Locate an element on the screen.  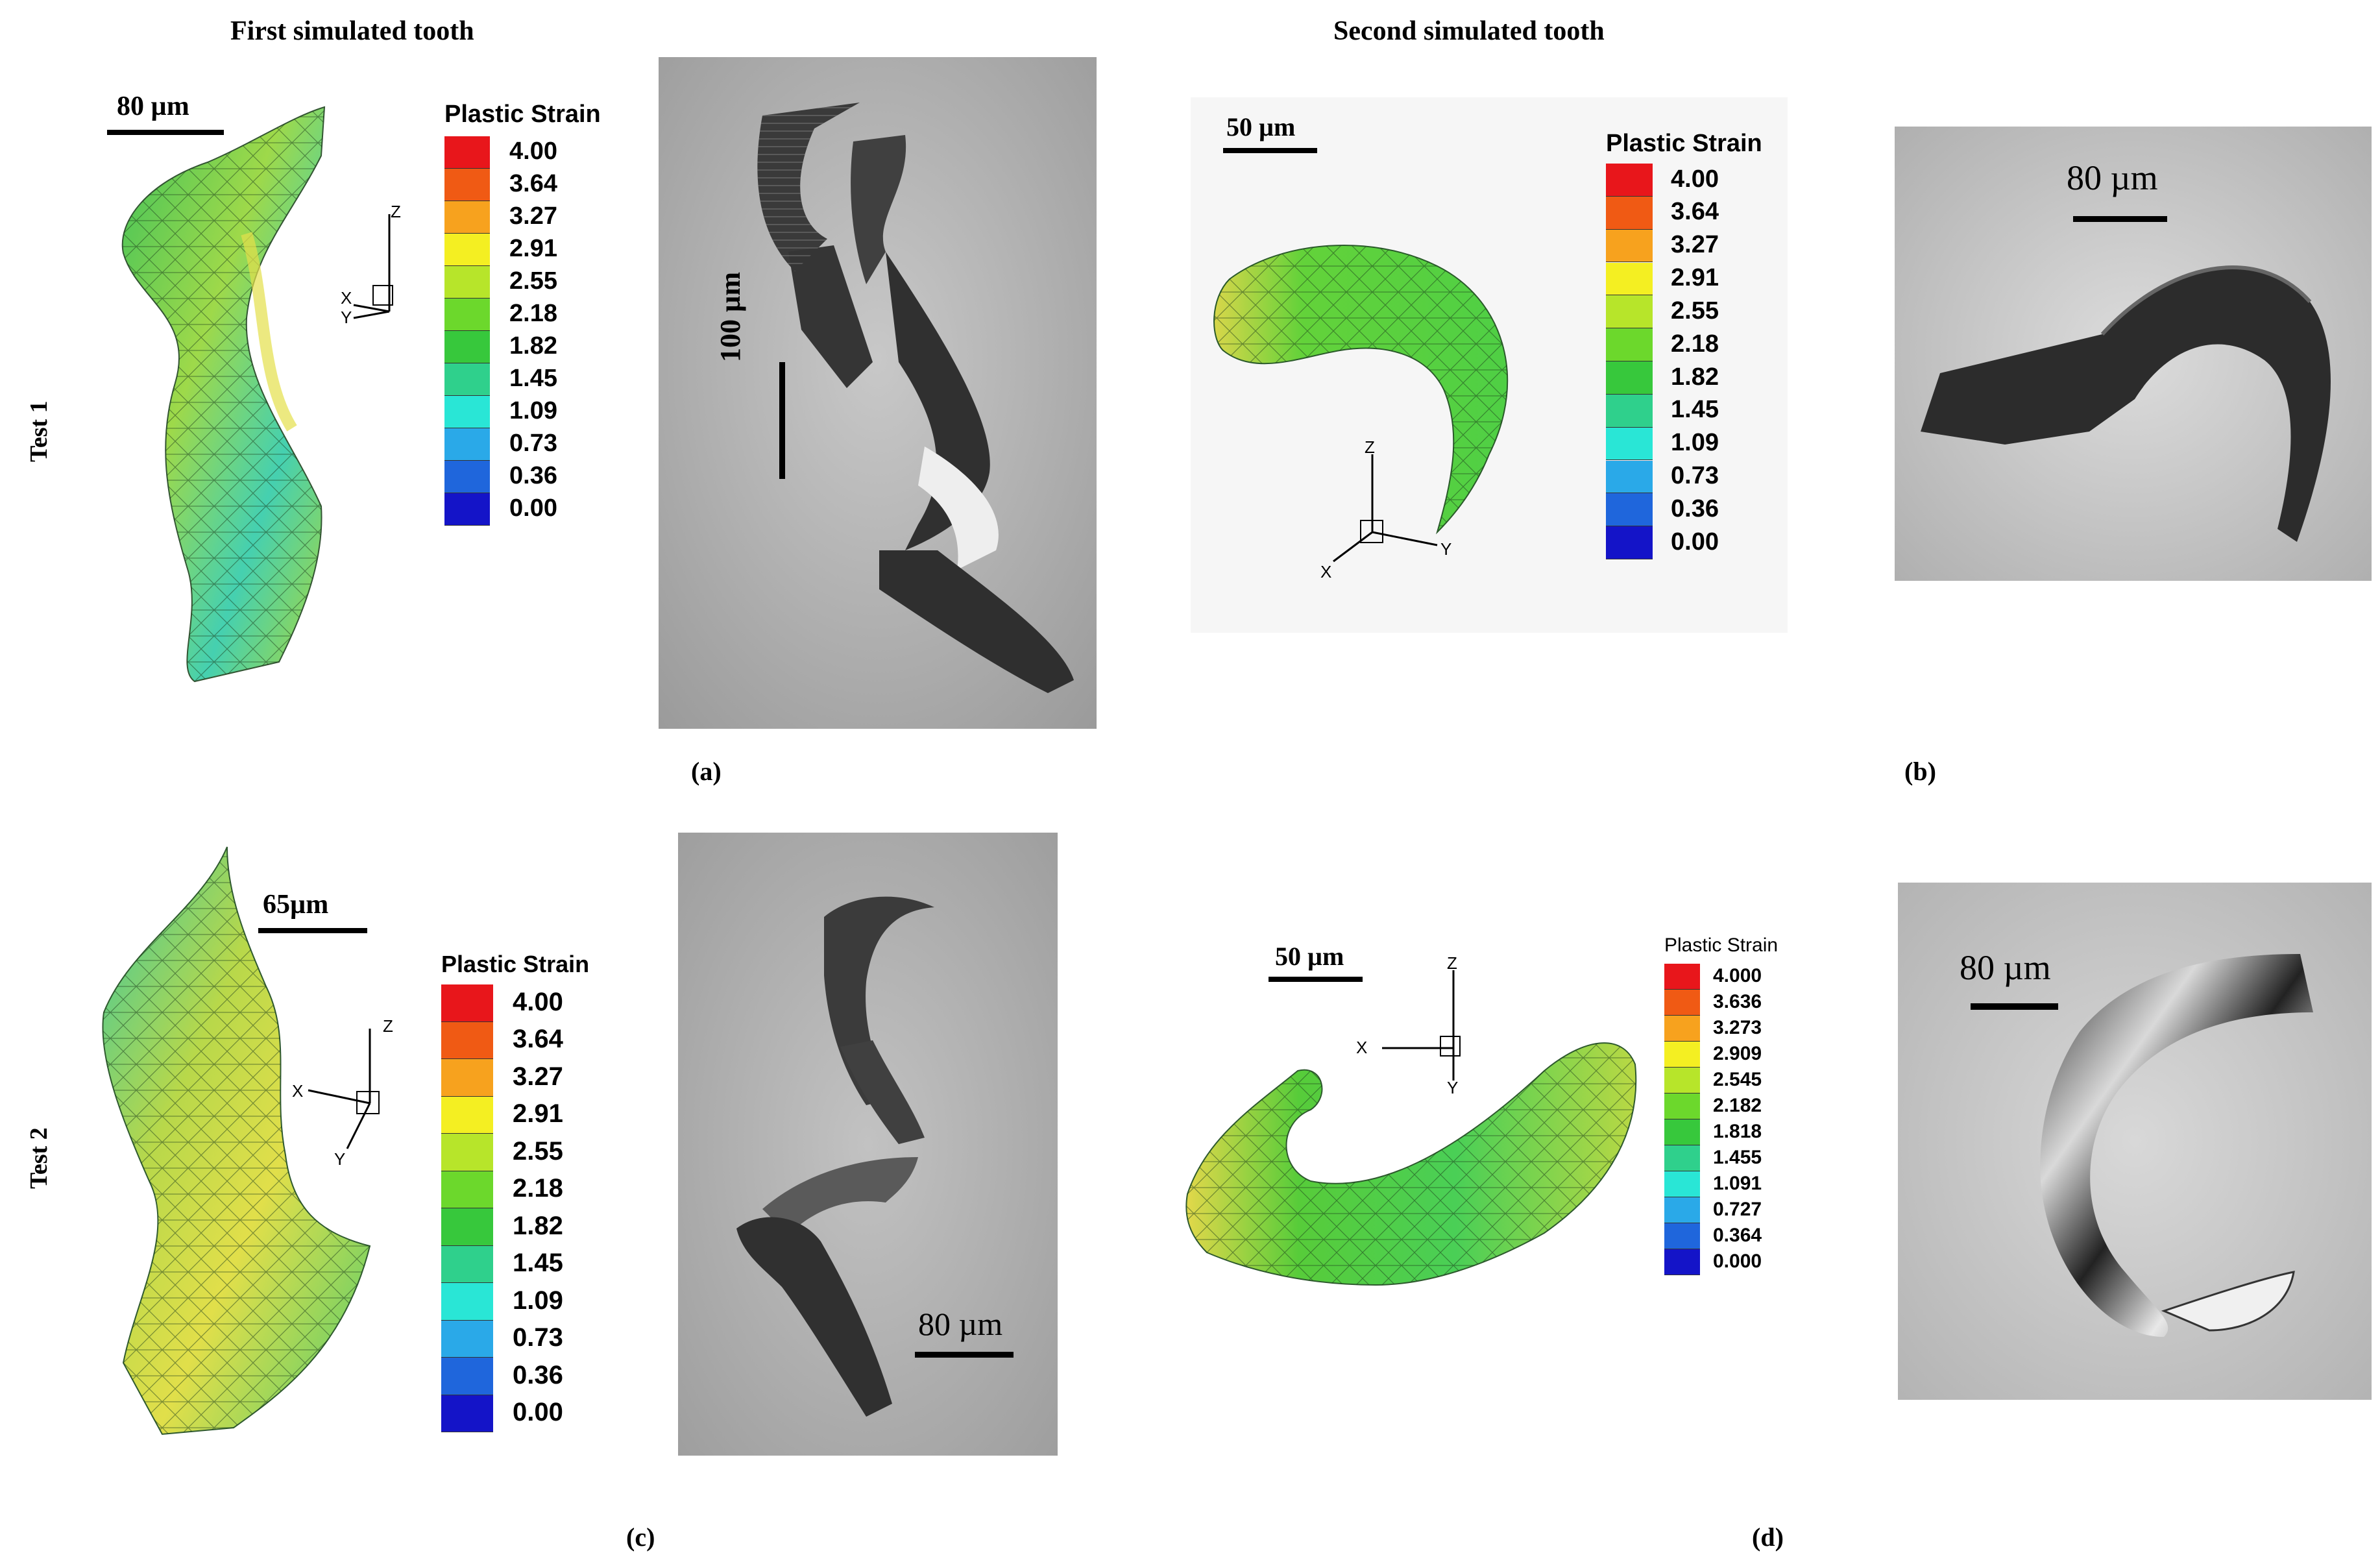
scale-label-b-photo: 80 µm is located at coordinates (2112, 177).